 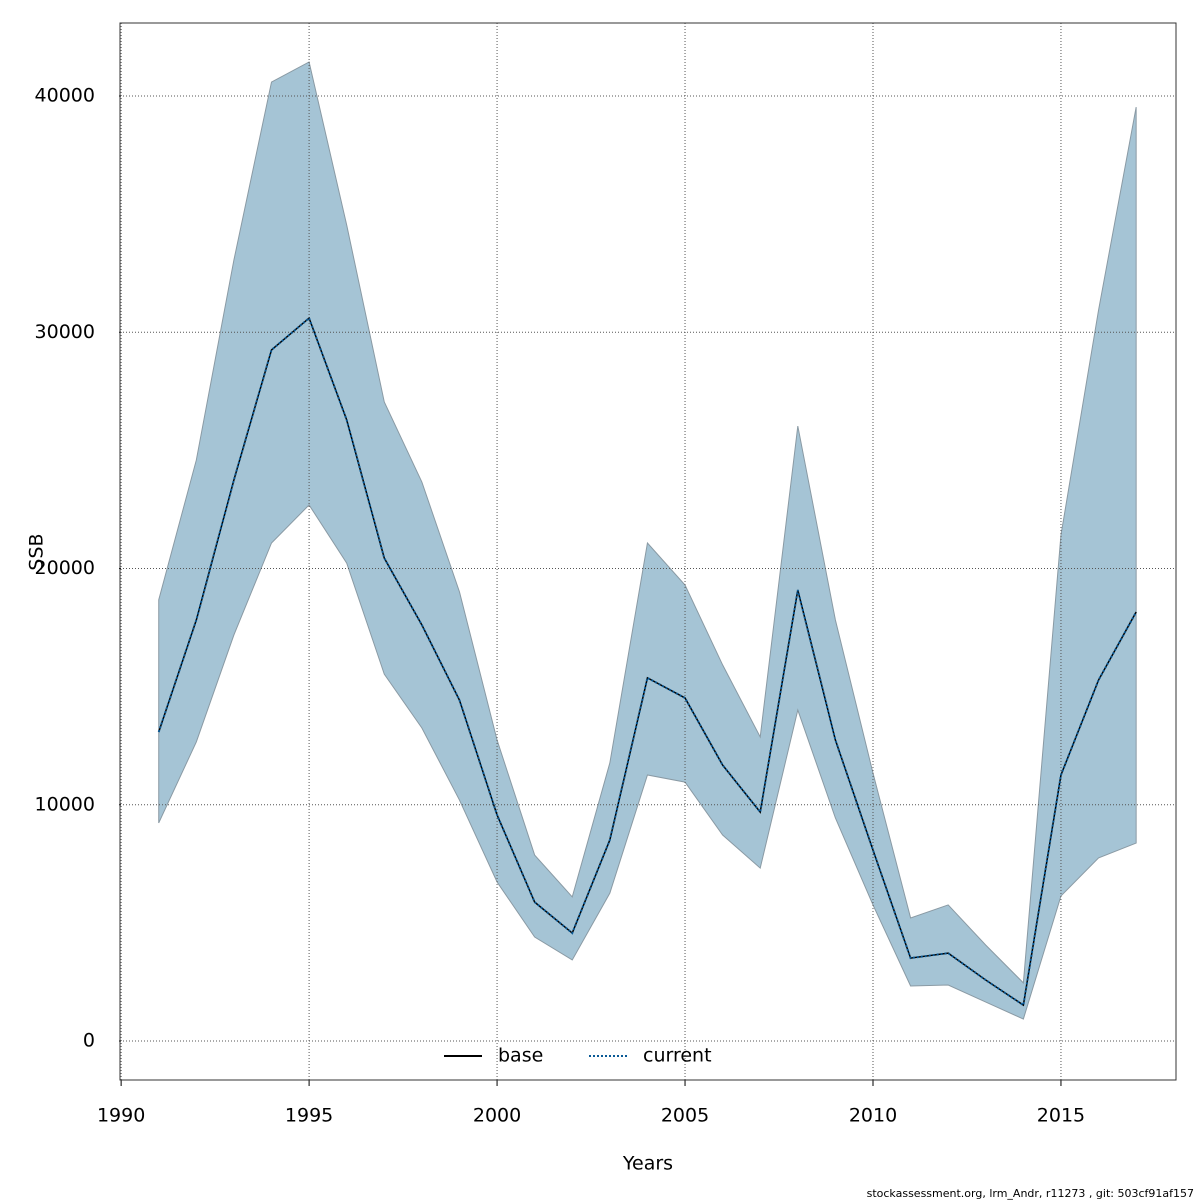 I want to click on y-tick-label: 40000, so click(x=65, y=96).